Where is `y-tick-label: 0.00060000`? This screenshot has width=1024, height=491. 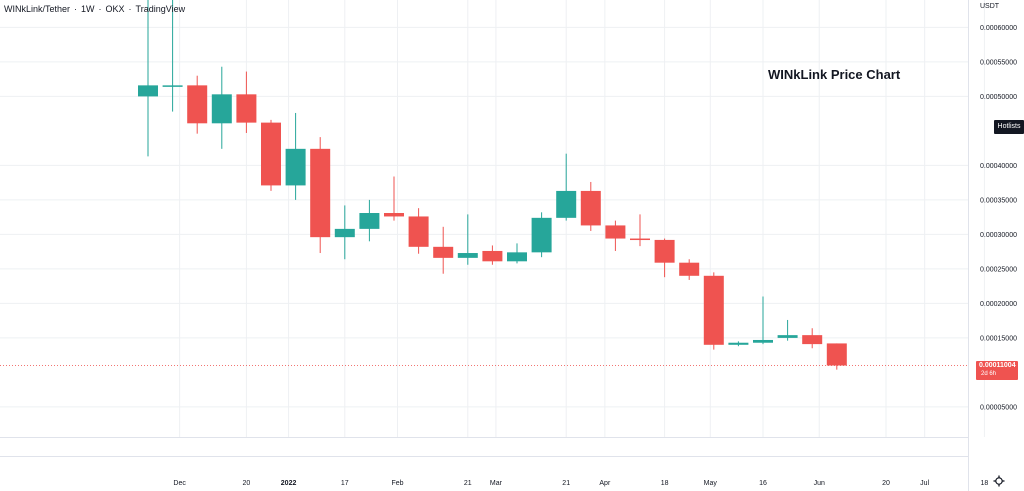 y-tick-label: 0.00060000 is located at coordinates (998, 28).